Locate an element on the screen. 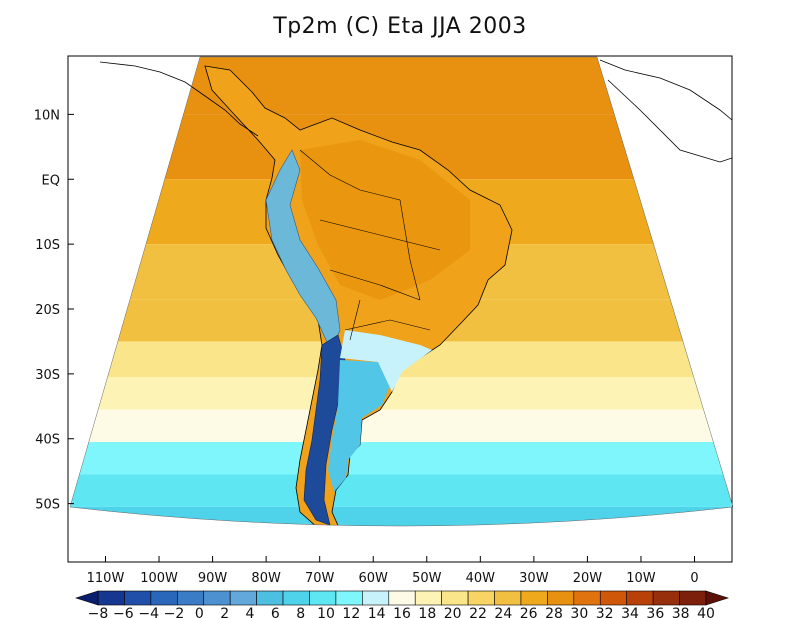 This screenshot has width=800, height=618. colorbar-label: −6 is located at coordinates (123, 612).